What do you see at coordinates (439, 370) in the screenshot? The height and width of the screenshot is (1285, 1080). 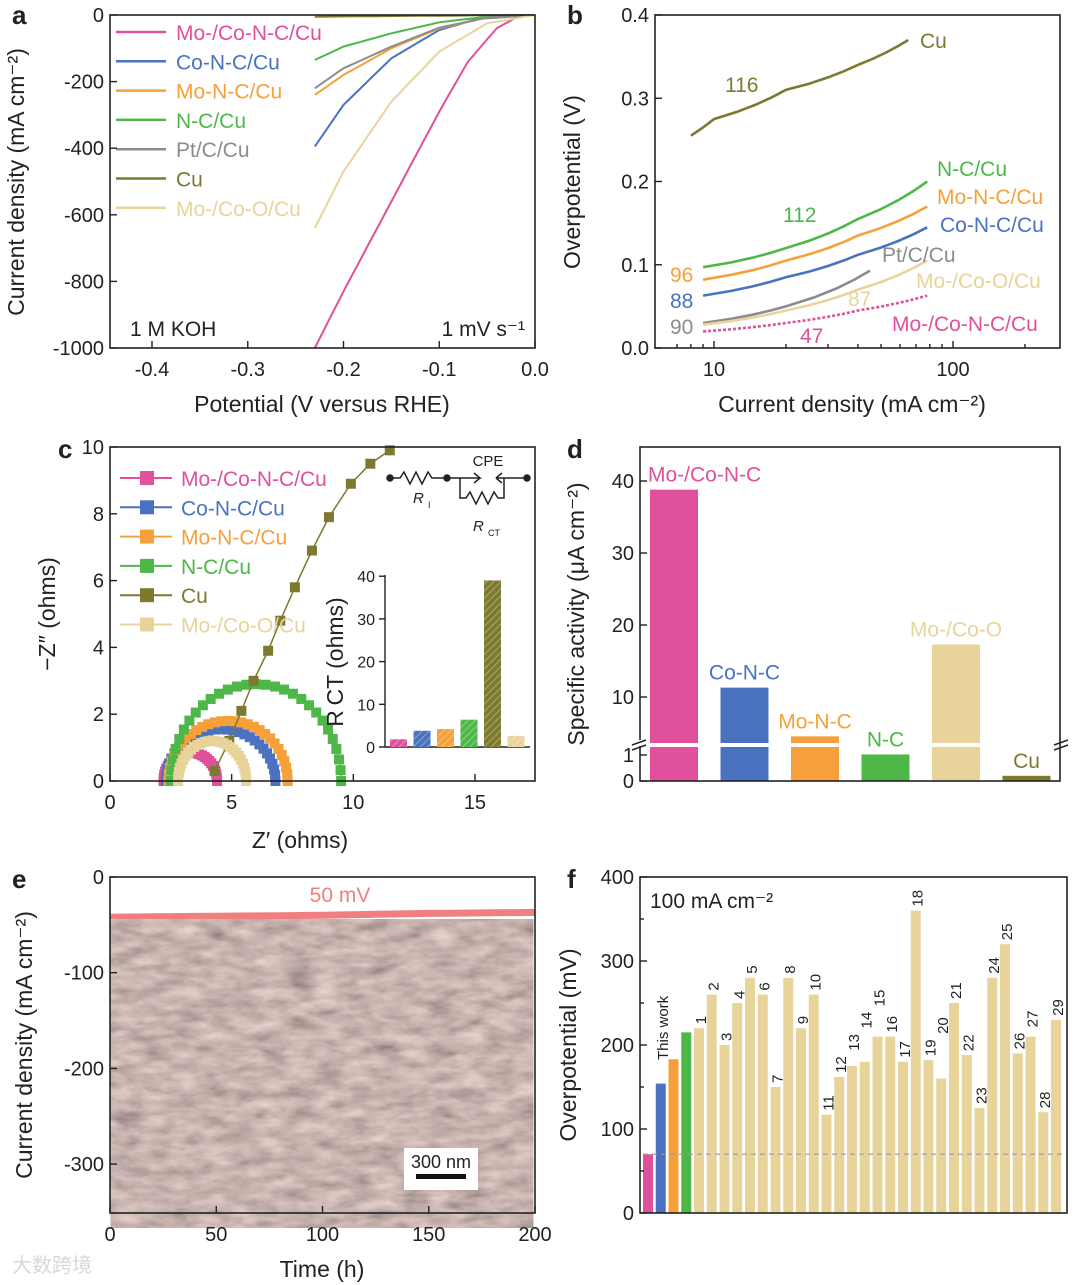 I see `x-tick-label-a: -0.1` at bounding box center [439, 370].